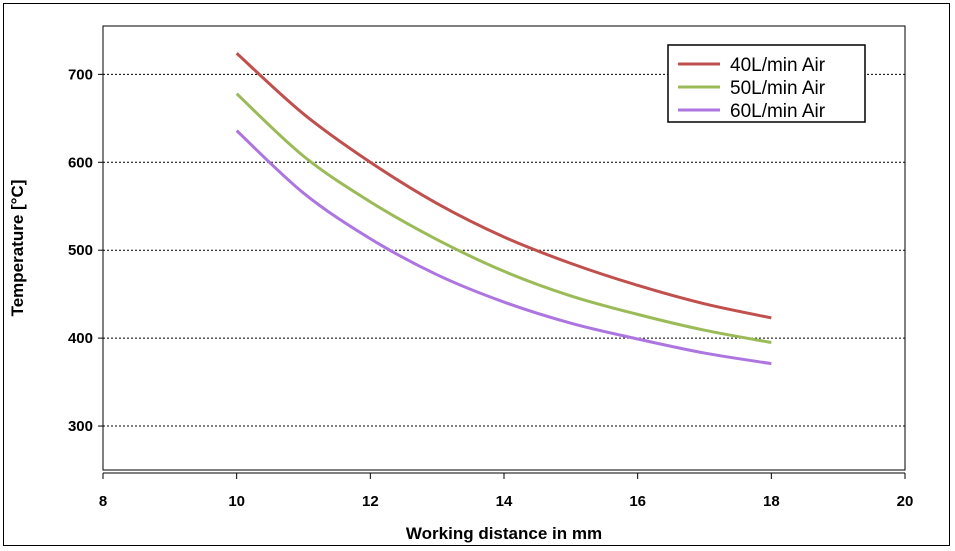 This screenshot has height=551, width=955. What do you see at coordinates (103, 501) in the screenshot?
I see `x-tick-label: 8` at bounding box center [103, 501].